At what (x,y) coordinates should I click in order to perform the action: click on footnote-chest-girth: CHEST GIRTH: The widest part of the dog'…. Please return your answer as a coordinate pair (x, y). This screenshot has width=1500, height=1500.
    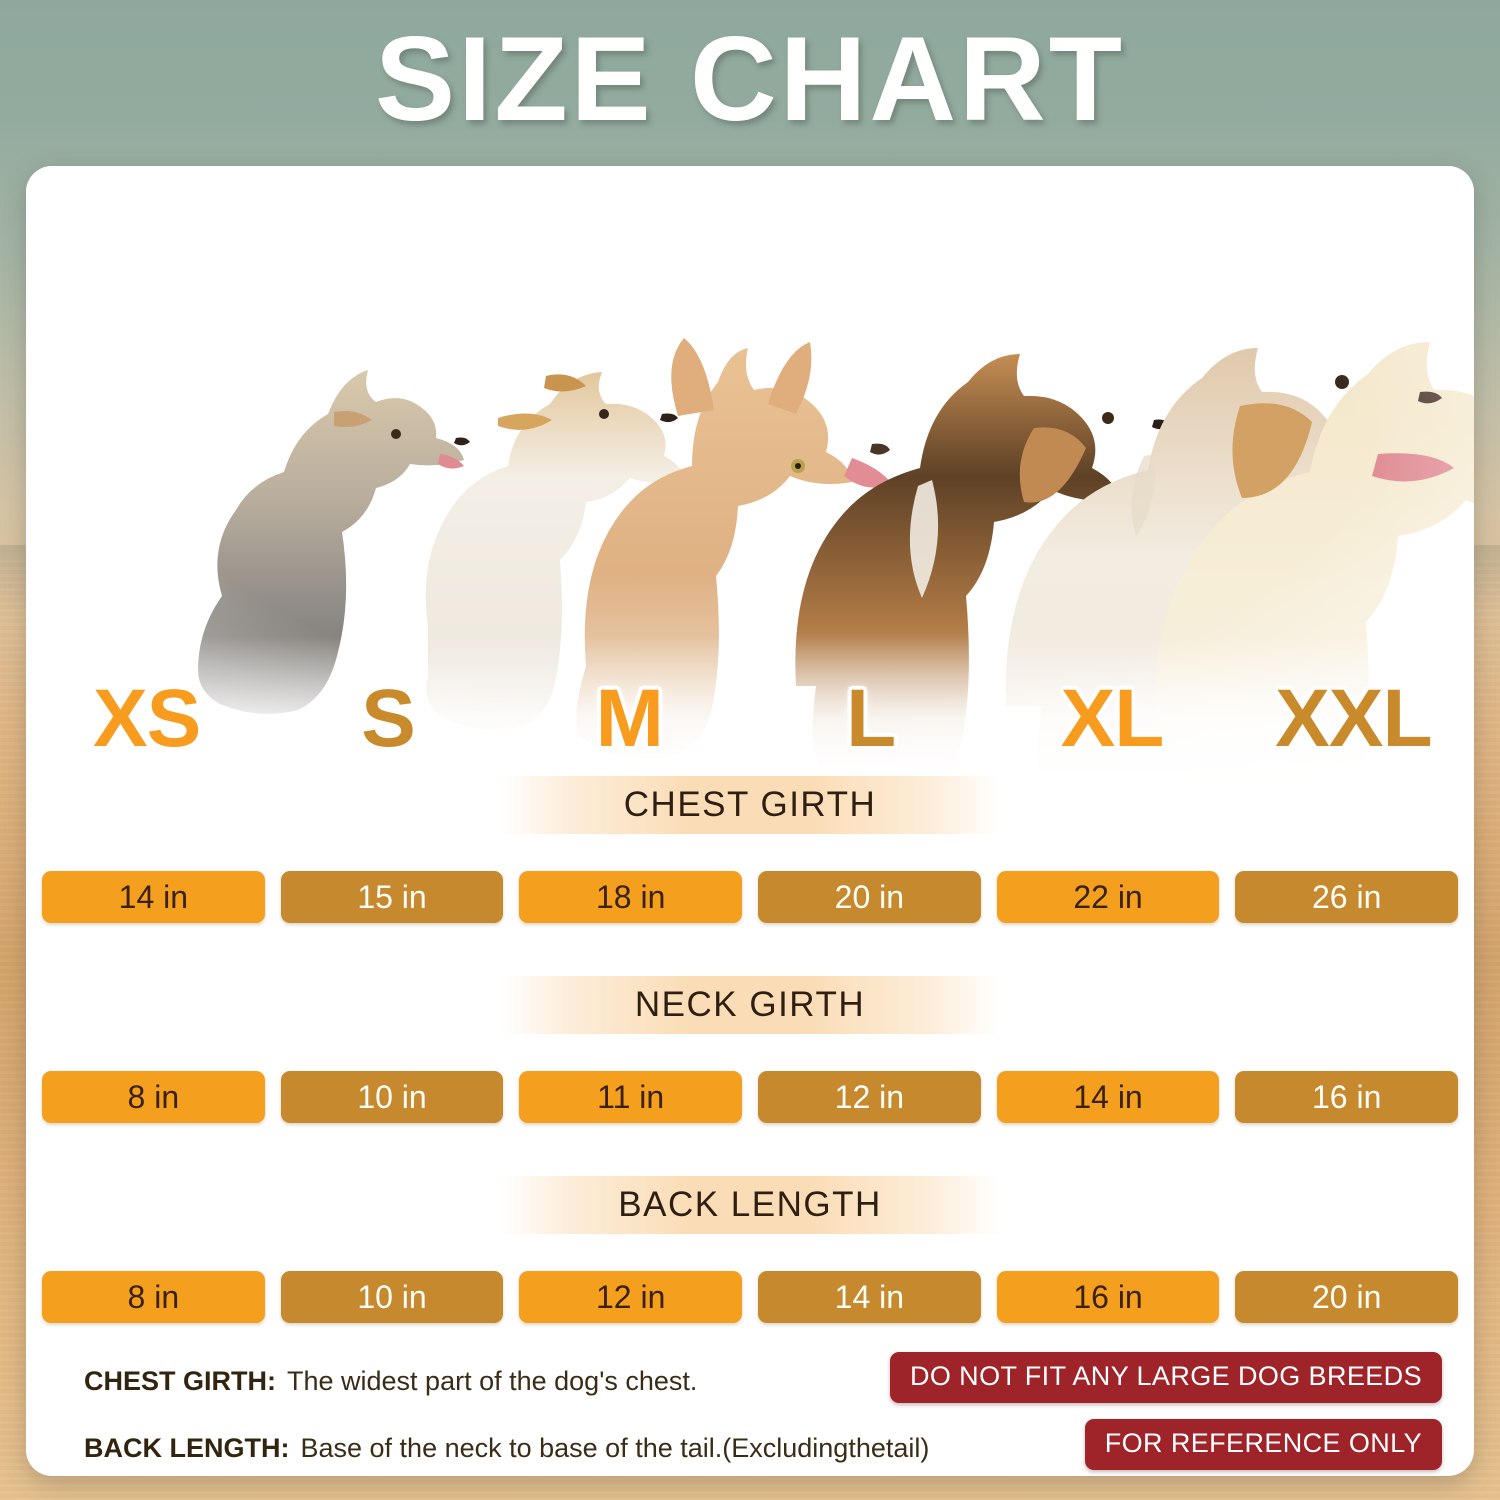
    Looking at the image, I should click on (534, 1381).